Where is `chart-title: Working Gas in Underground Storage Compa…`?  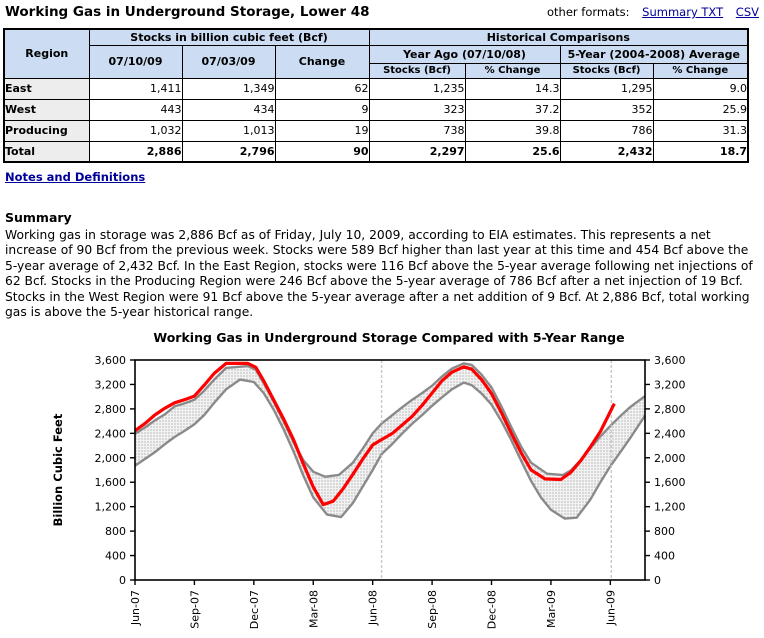 chart-title: Working Gas in Underground Storage Compa… is located at coordinates (389, 337).